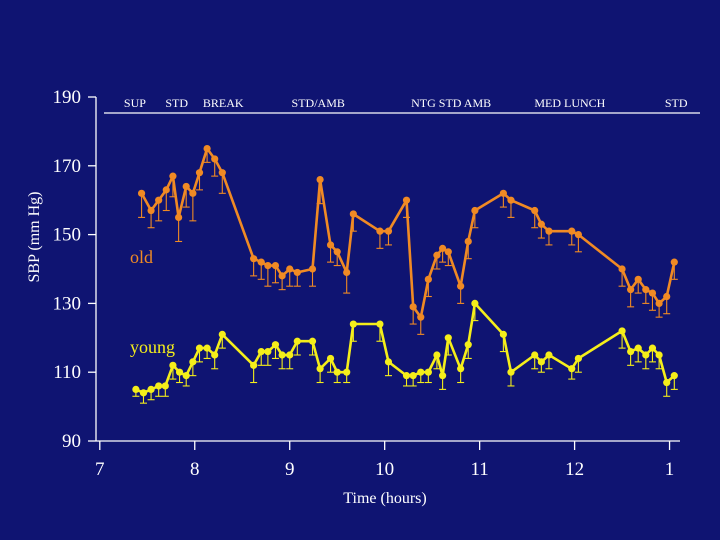 This screenshot has height=540, width=720. Describe the element at coordinates (67, 166) in the screenshot. I see `y-tick-label-170: 170` at that location.